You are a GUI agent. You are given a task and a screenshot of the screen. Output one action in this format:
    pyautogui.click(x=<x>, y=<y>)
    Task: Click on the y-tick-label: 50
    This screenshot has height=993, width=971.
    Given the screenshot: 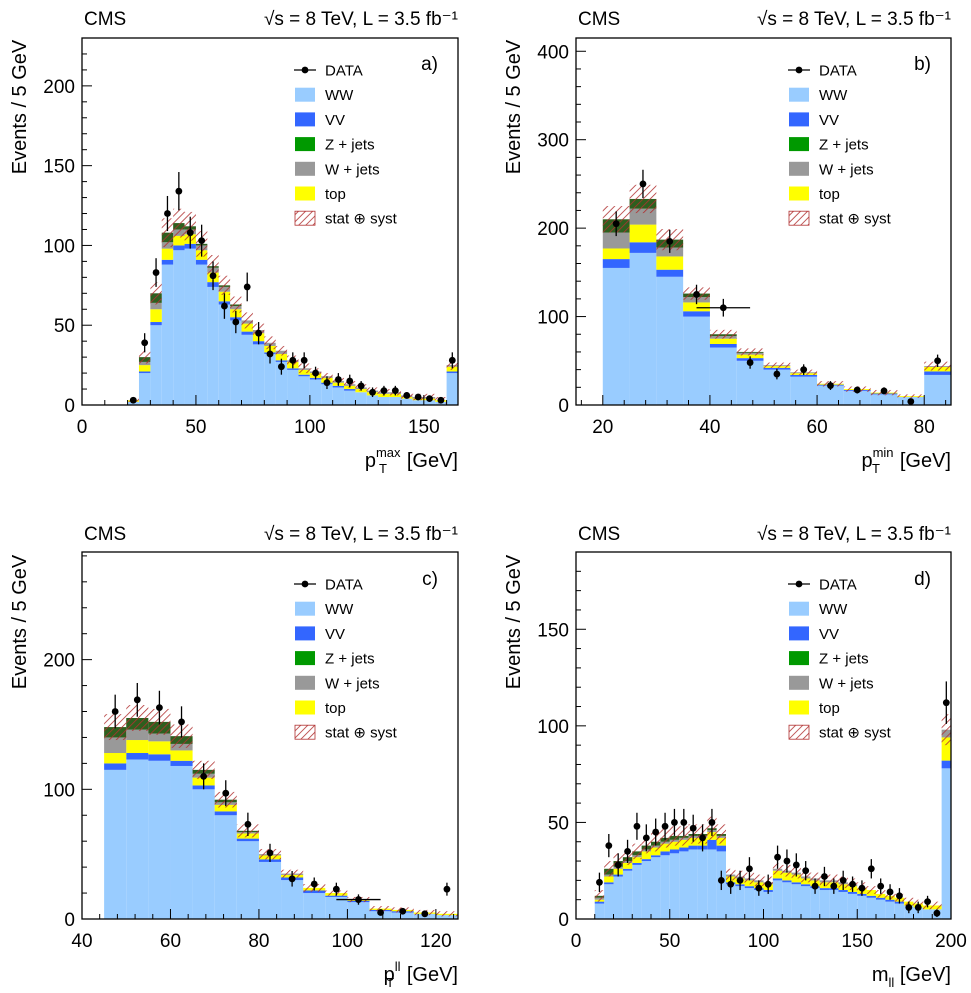 What is the action you would take?
    pyautogui.click(x=558, y=823)
    